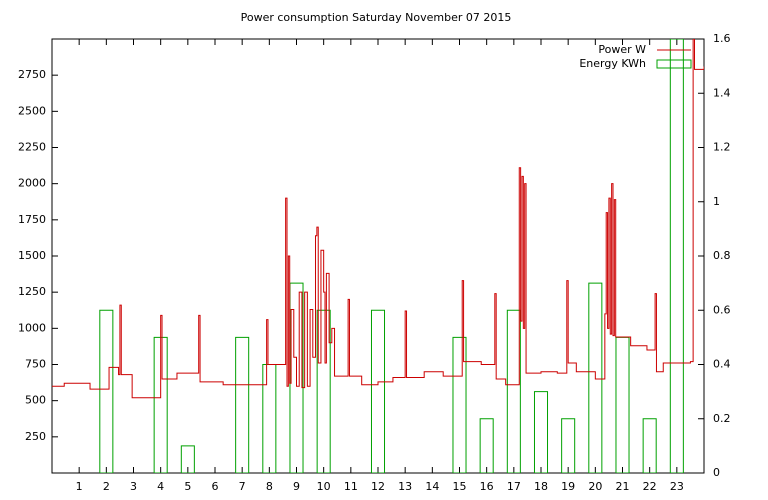 This screenshot has width=768, height=500. I want to click on x-tick-label: 1, so click(79, 486).